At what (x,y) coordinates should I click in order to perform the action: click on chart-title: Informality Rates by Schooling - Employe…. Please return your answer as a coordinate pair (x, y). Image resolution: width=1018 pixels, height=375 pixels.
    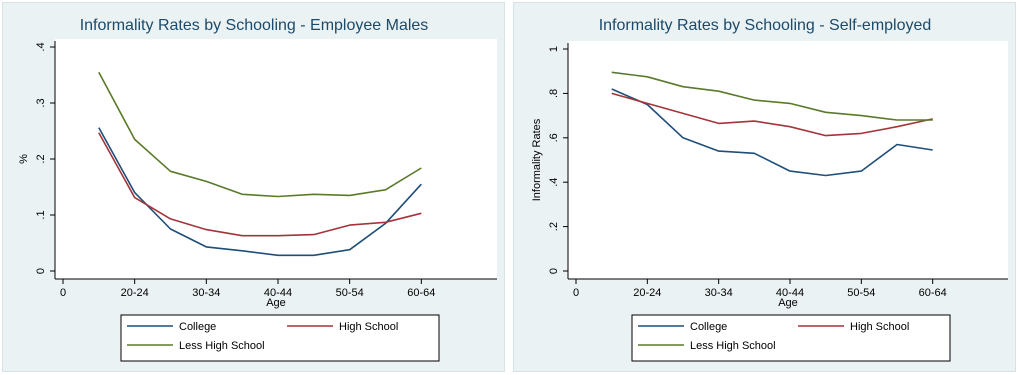
    Looking at the image, I should click on (254, 25).